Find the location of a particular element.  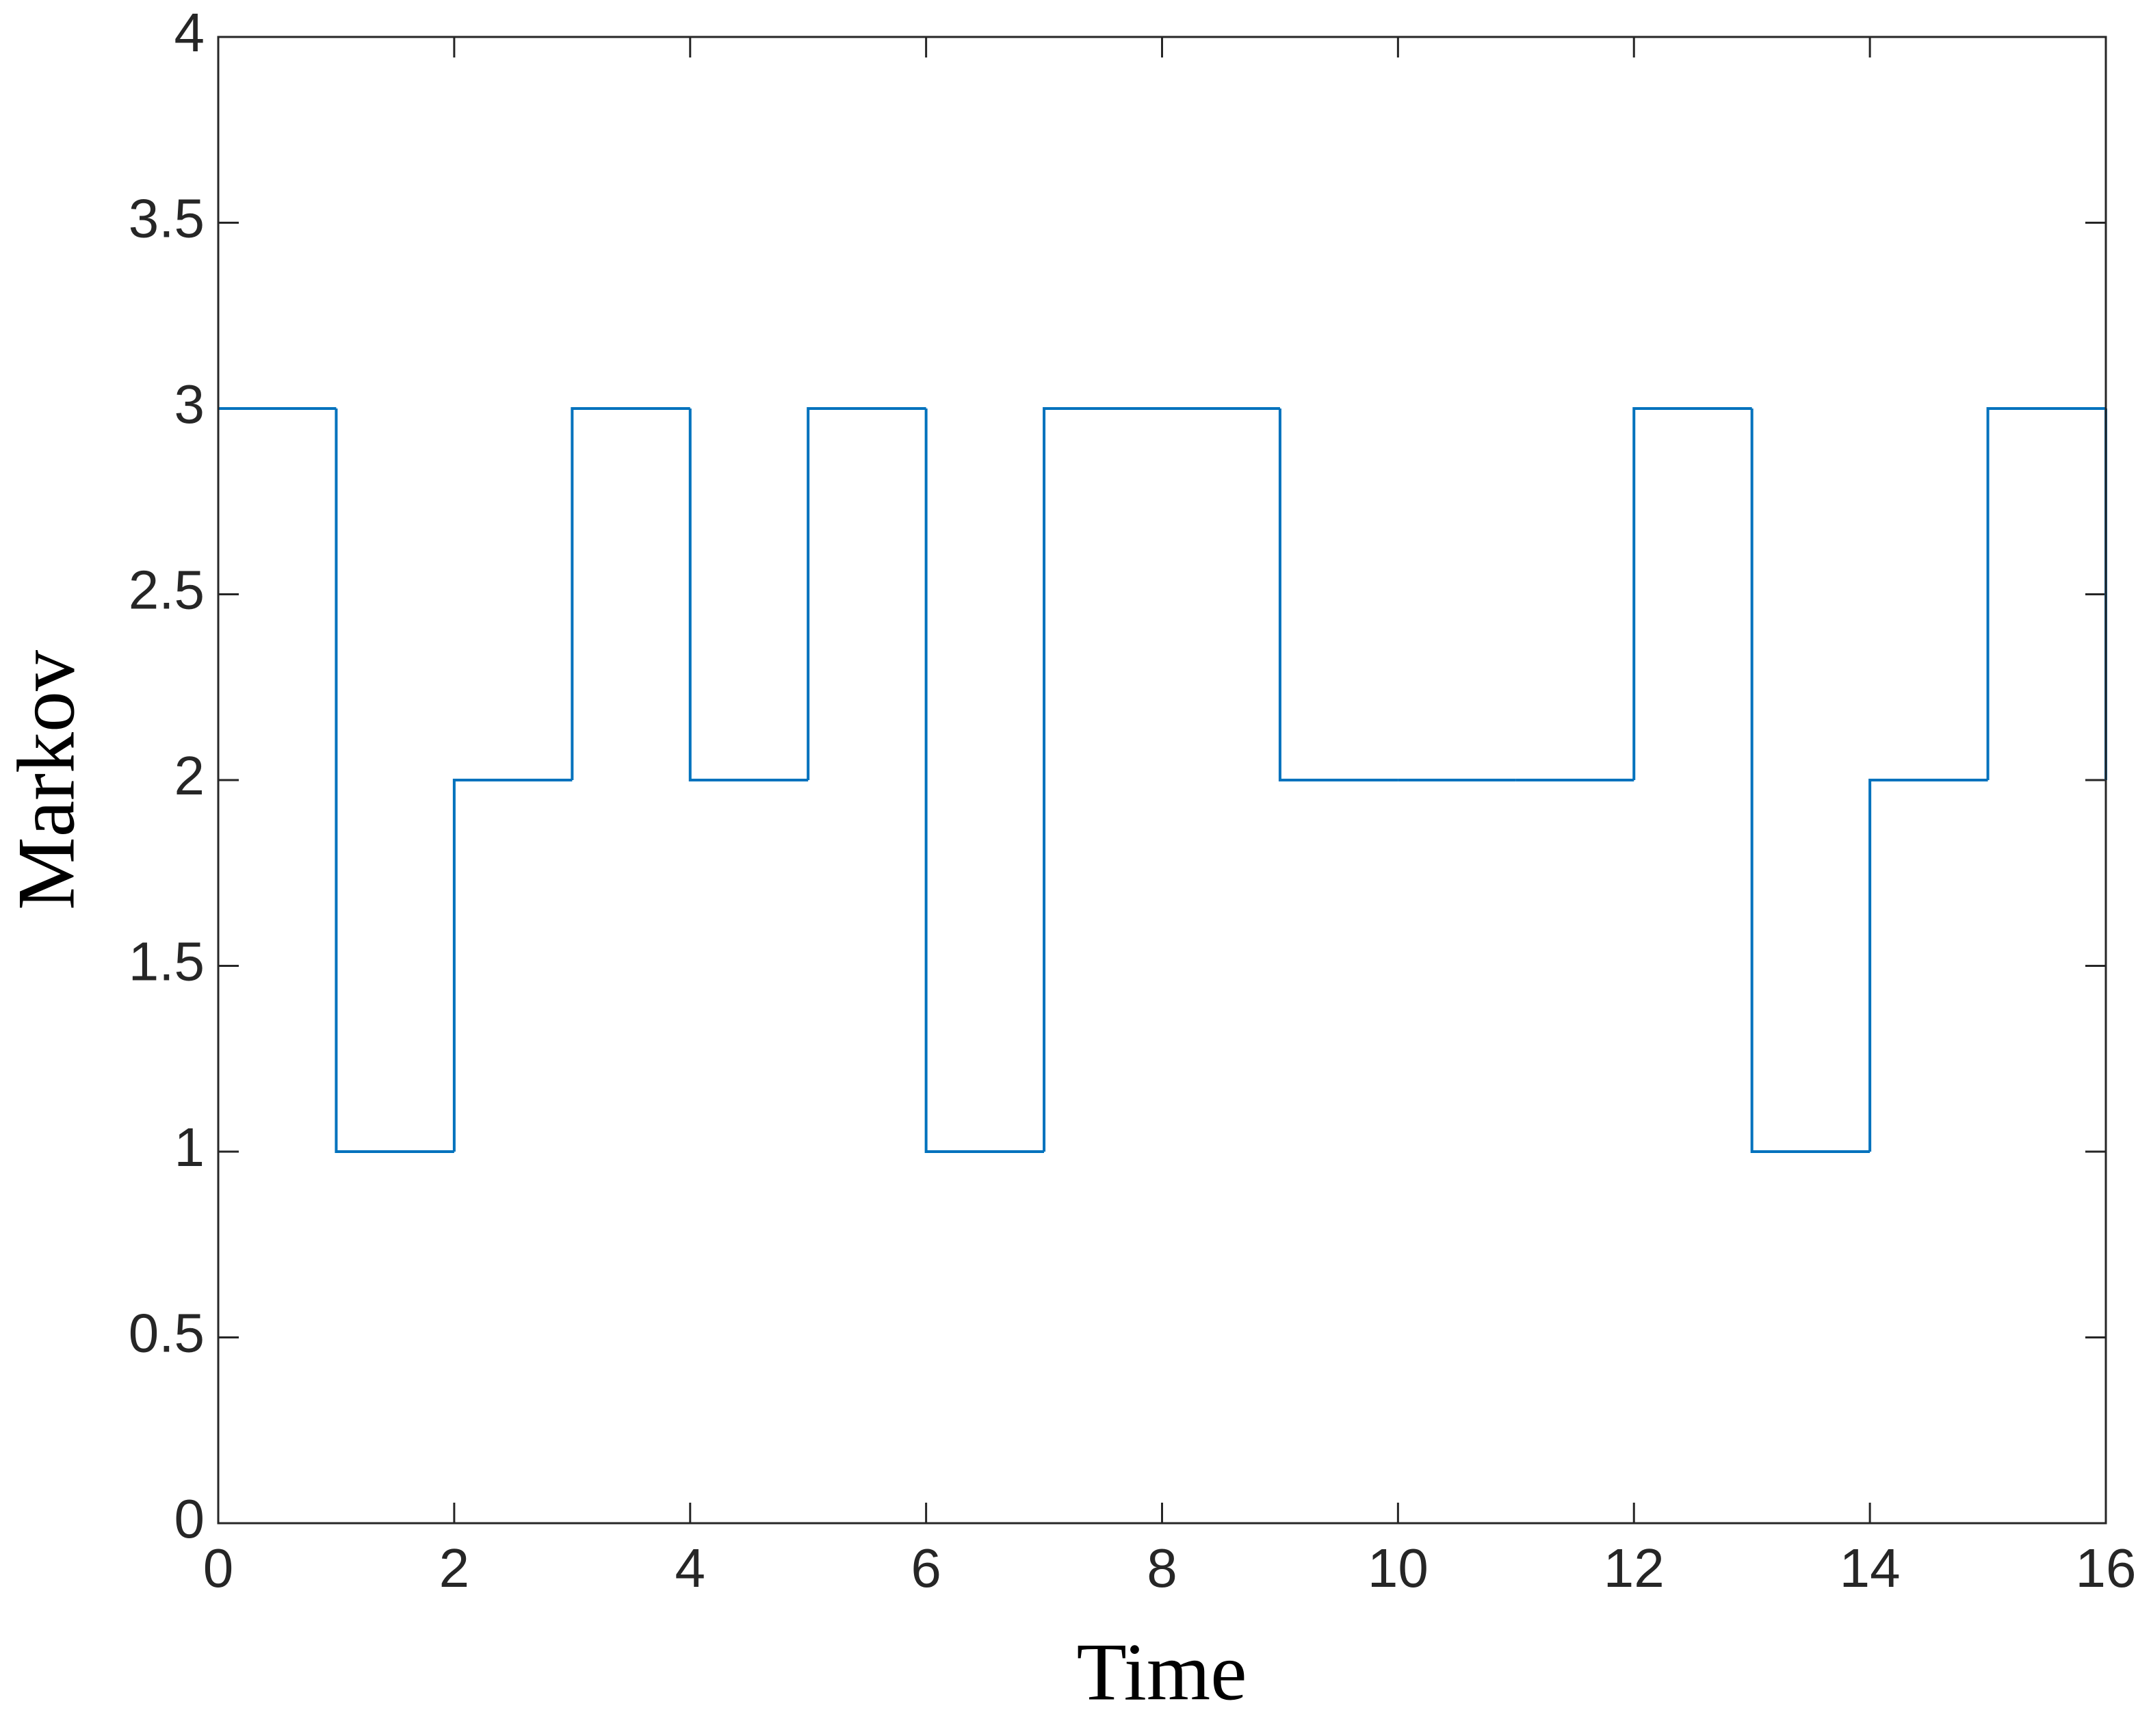

y-tick-label: 0.5 is located at coordinates (167, 1333).